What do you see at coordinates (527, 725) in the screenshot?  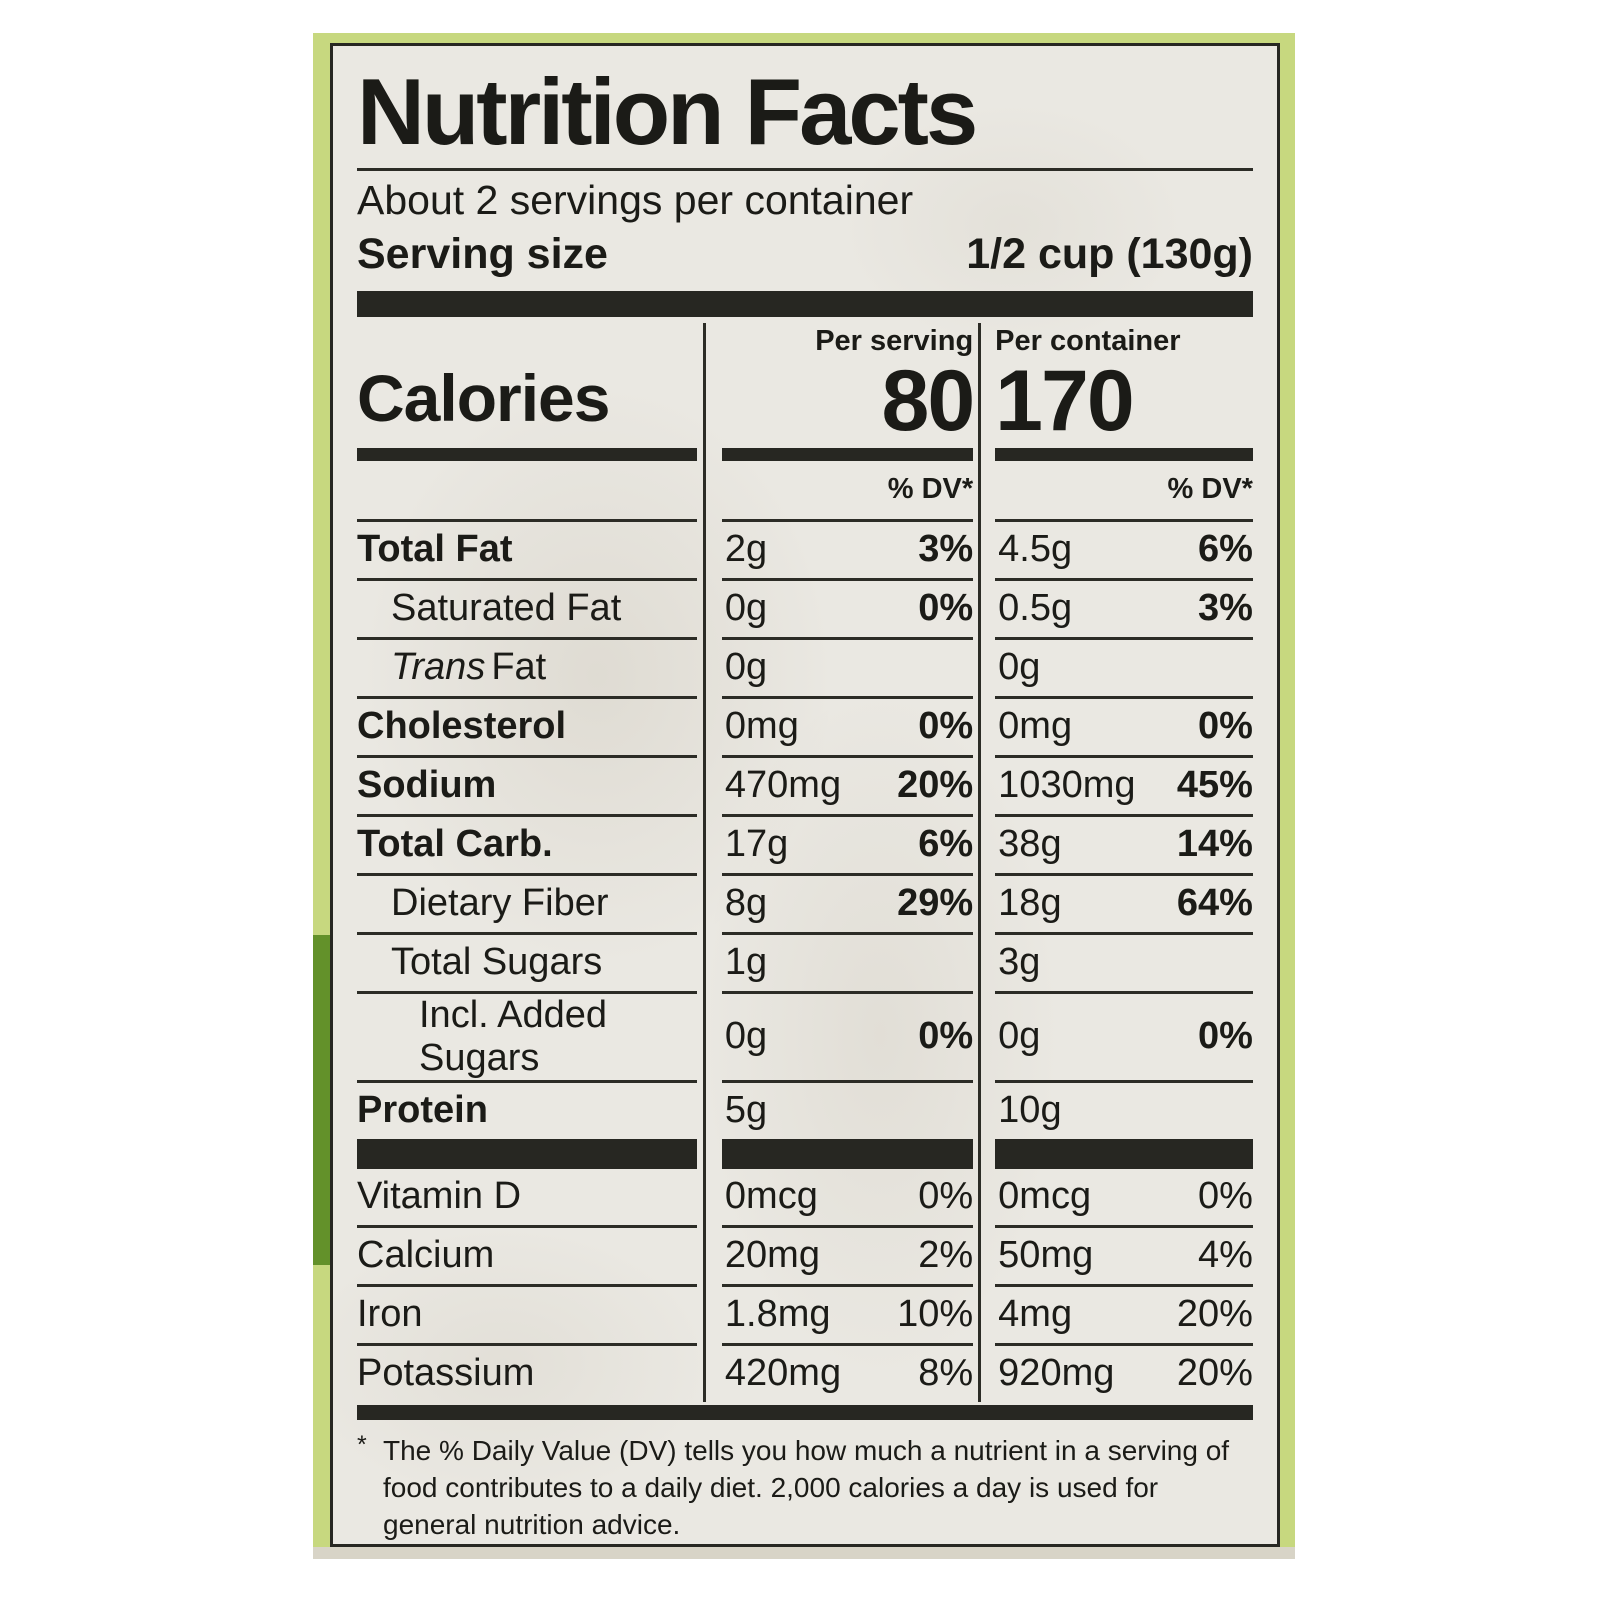 I see `nutrient-name: Cholesterol` at bounding box center [527, 725].